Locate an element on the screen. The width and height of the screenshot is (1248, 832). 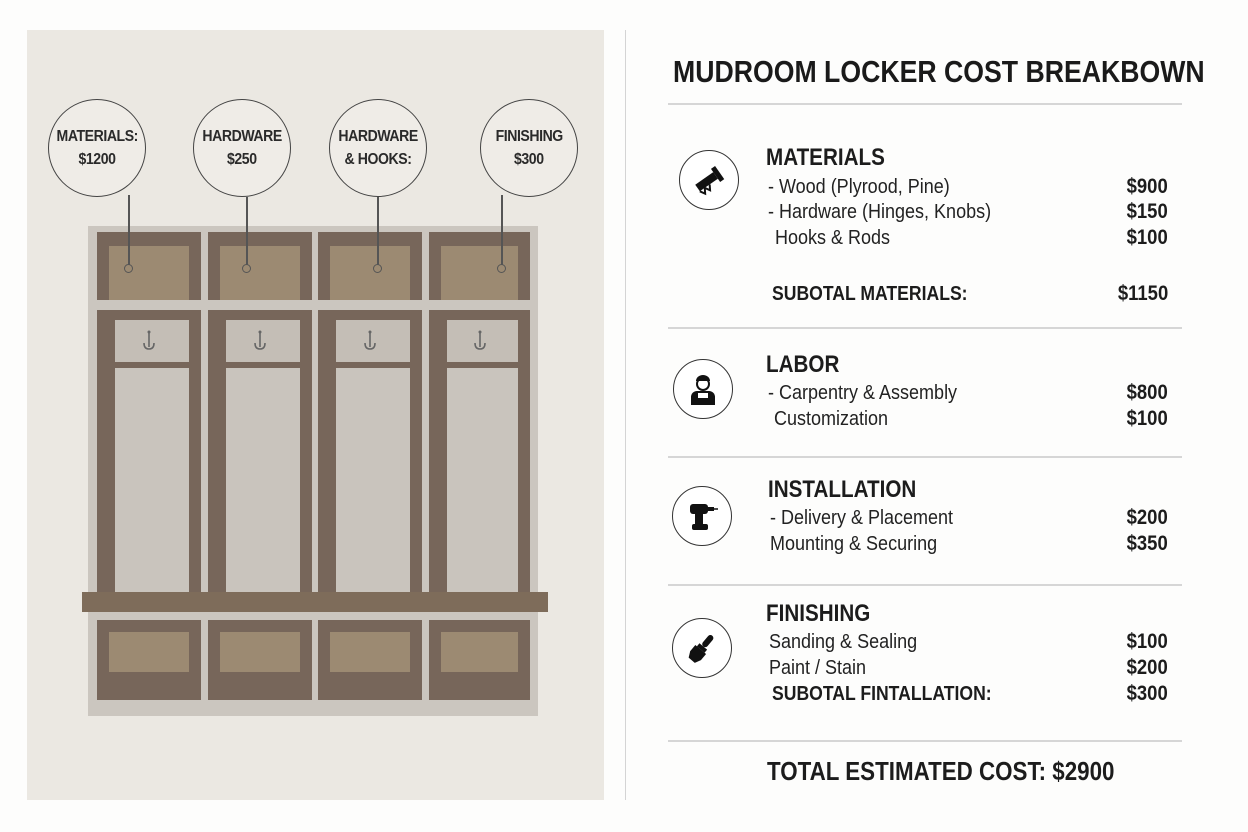
worker-icon is located at coordinates (703, 389).